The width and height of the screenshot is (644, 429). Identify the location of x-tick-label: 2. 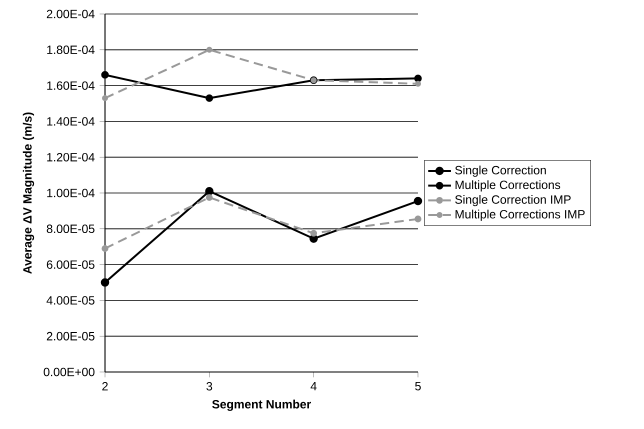
(105, 386).